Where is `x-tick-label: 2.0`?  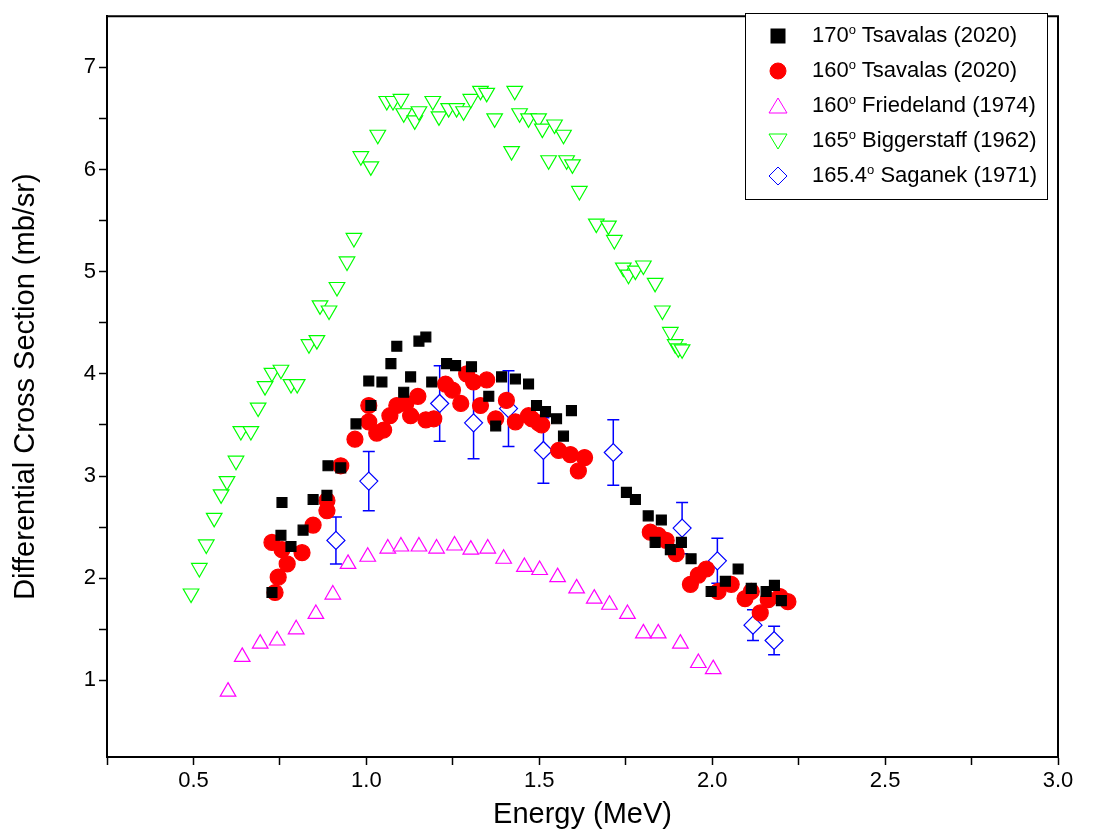 x-tick-label: 2.0 is located at coordinates (712, 780).